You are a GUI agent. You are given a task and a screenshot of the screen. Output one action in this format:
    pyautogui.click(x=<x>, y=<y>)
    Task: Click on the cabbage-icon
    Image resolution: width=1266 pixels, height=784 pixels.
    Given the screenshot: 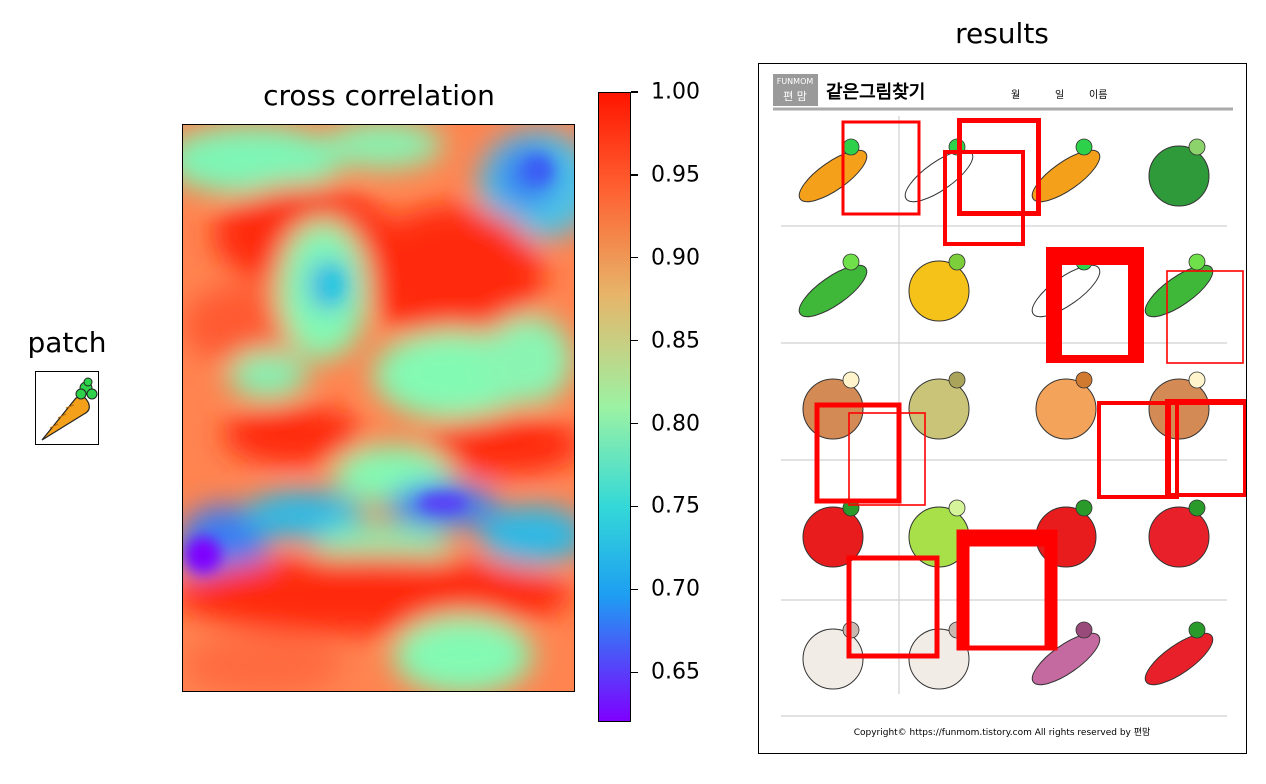 What is the action you would take?
    pyautogui.click(x=939, y=533)
    